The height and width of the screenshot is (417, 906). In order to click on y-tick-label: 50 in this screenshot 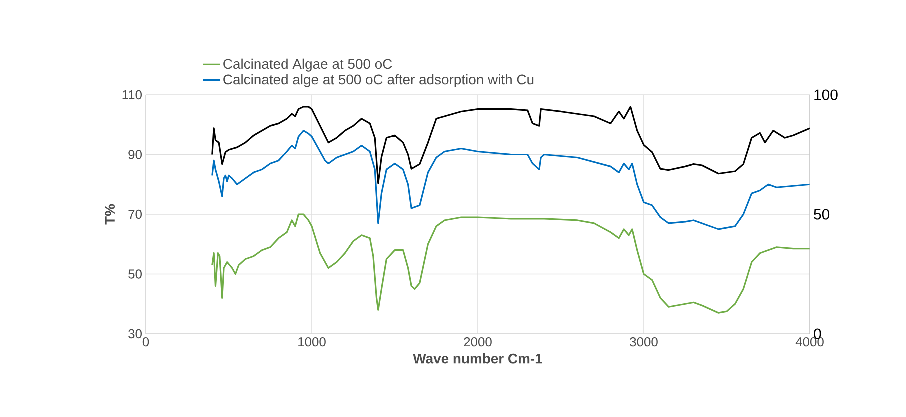, I will do `click(135, 274)`.